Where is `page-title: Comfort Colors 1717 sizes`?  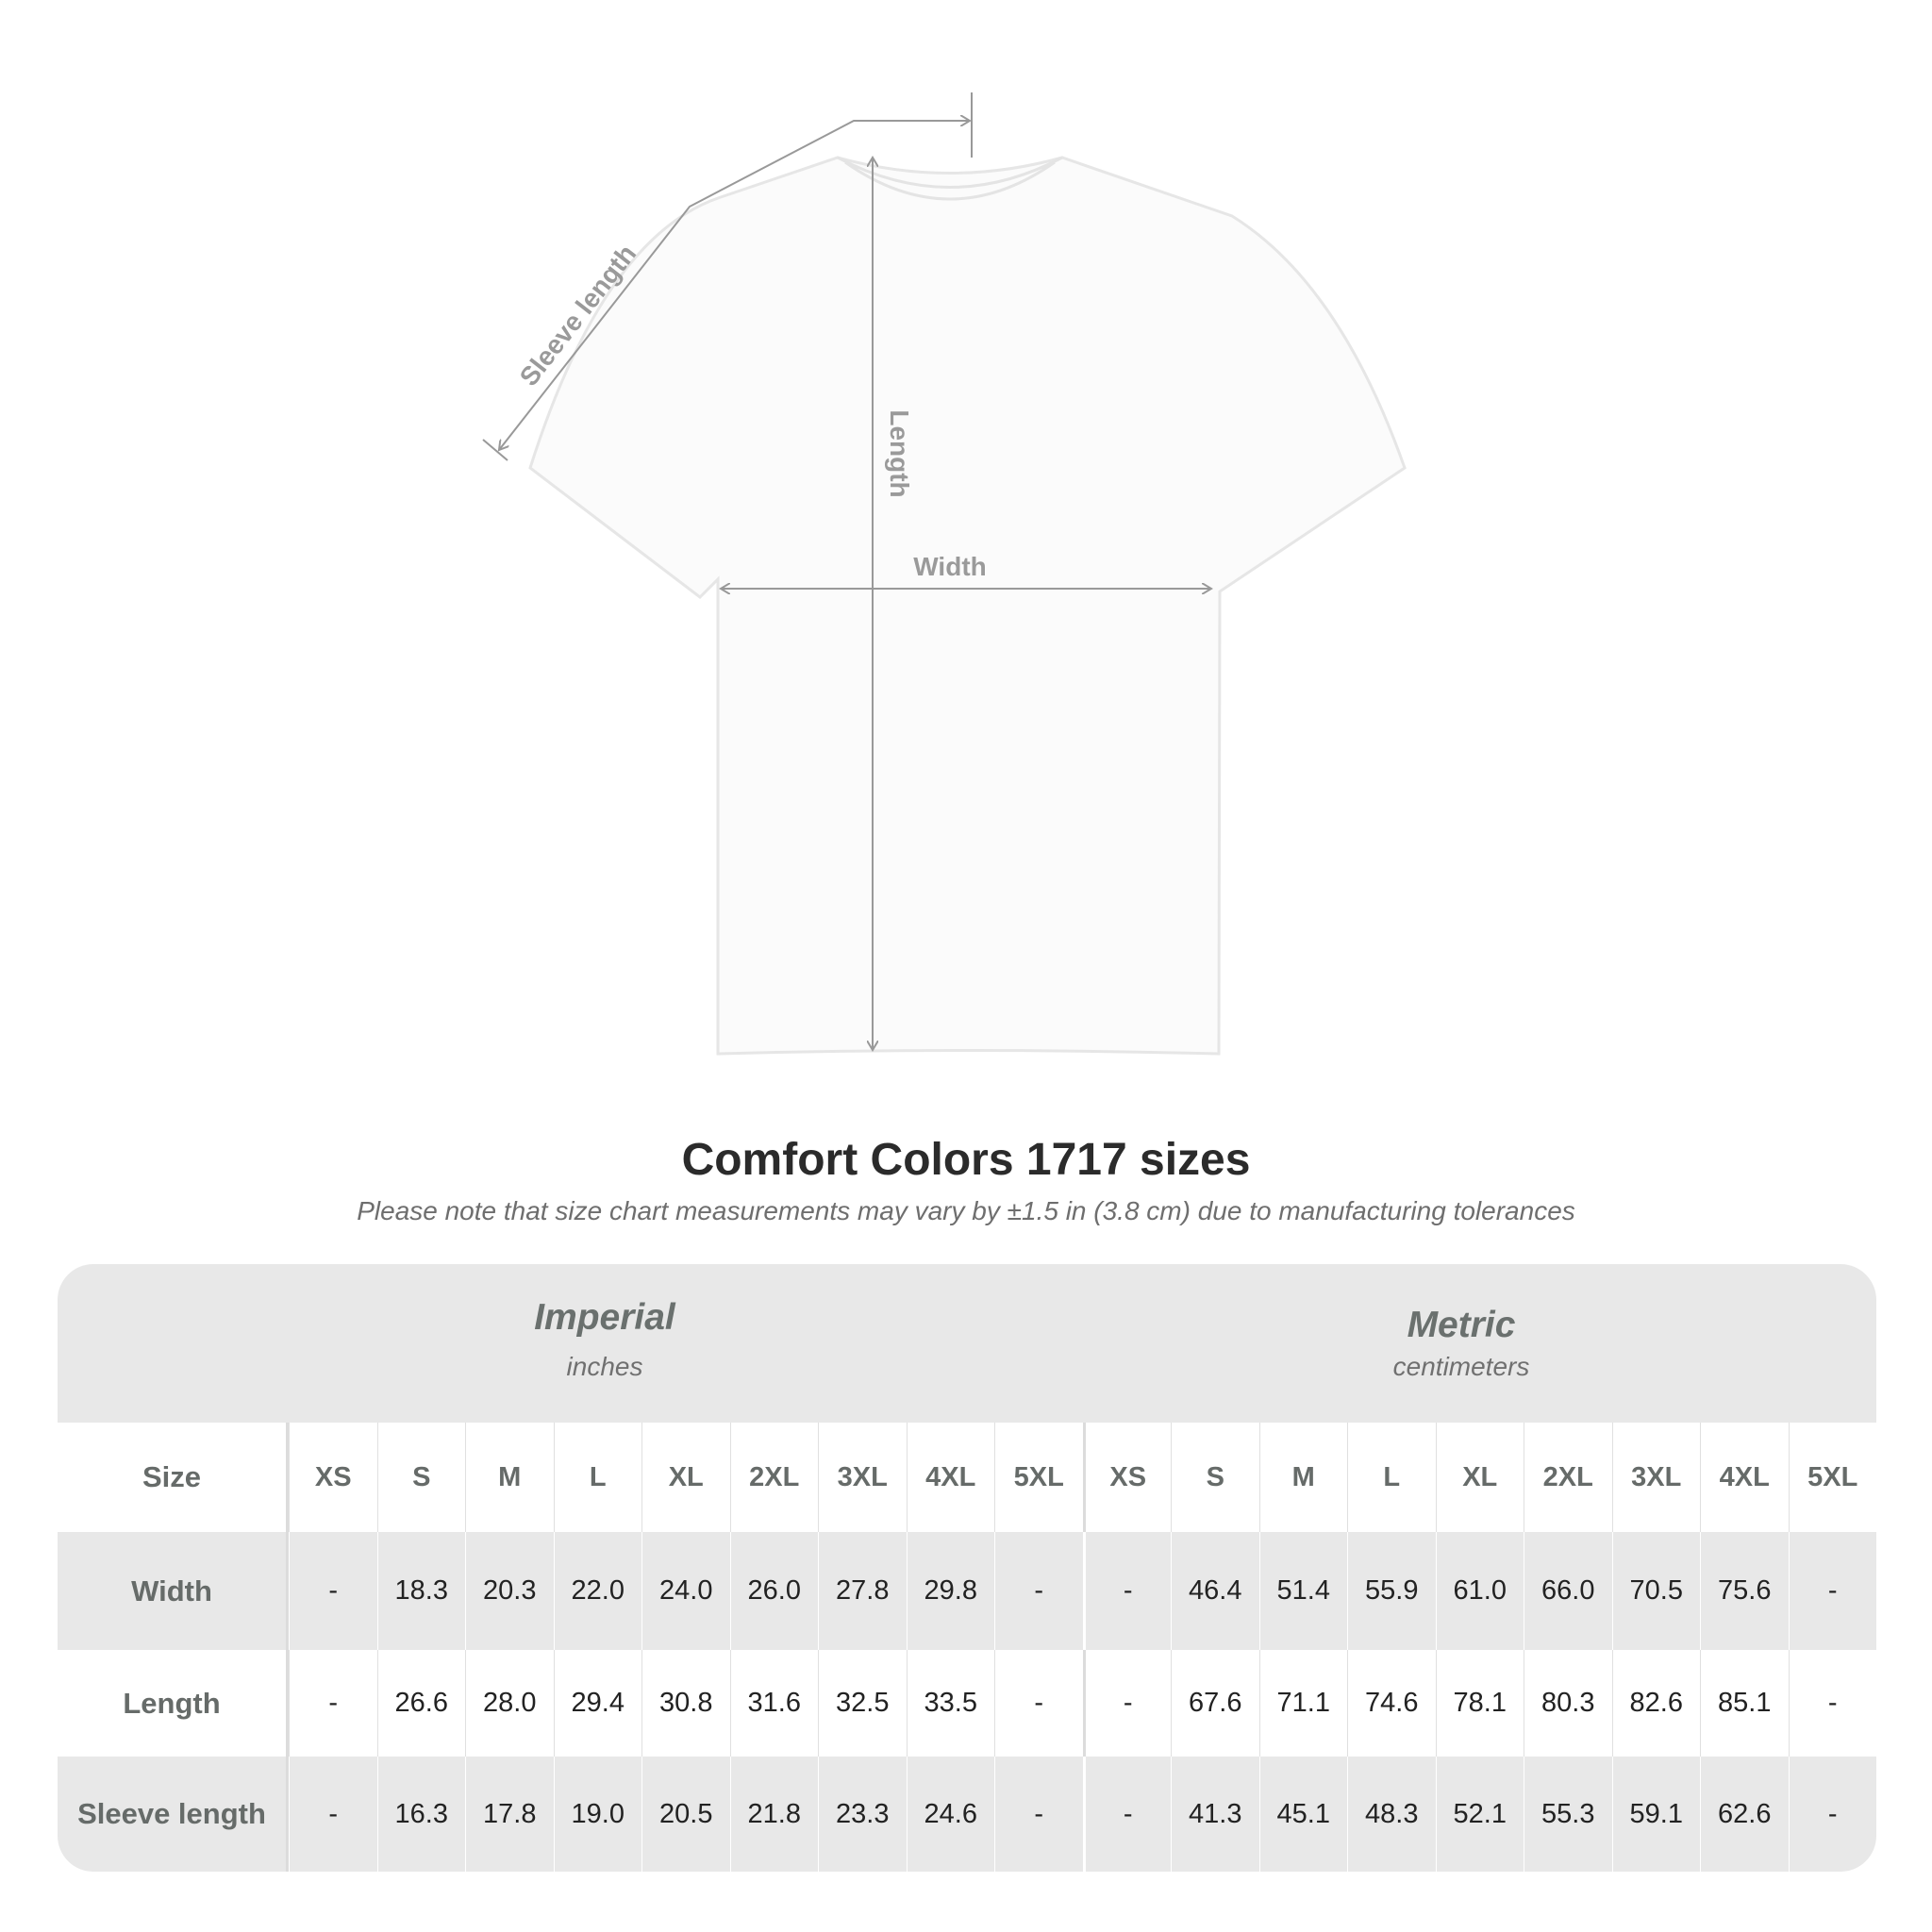
page-title: Comfort Colors 1717 sizes is located at coordinates (966, 1160).